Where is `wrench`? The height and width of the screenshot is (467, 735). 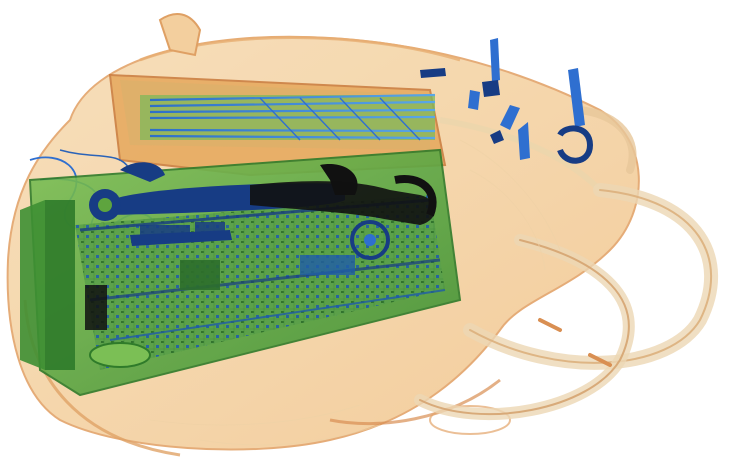 wrench is located at coordinates (263, 204).